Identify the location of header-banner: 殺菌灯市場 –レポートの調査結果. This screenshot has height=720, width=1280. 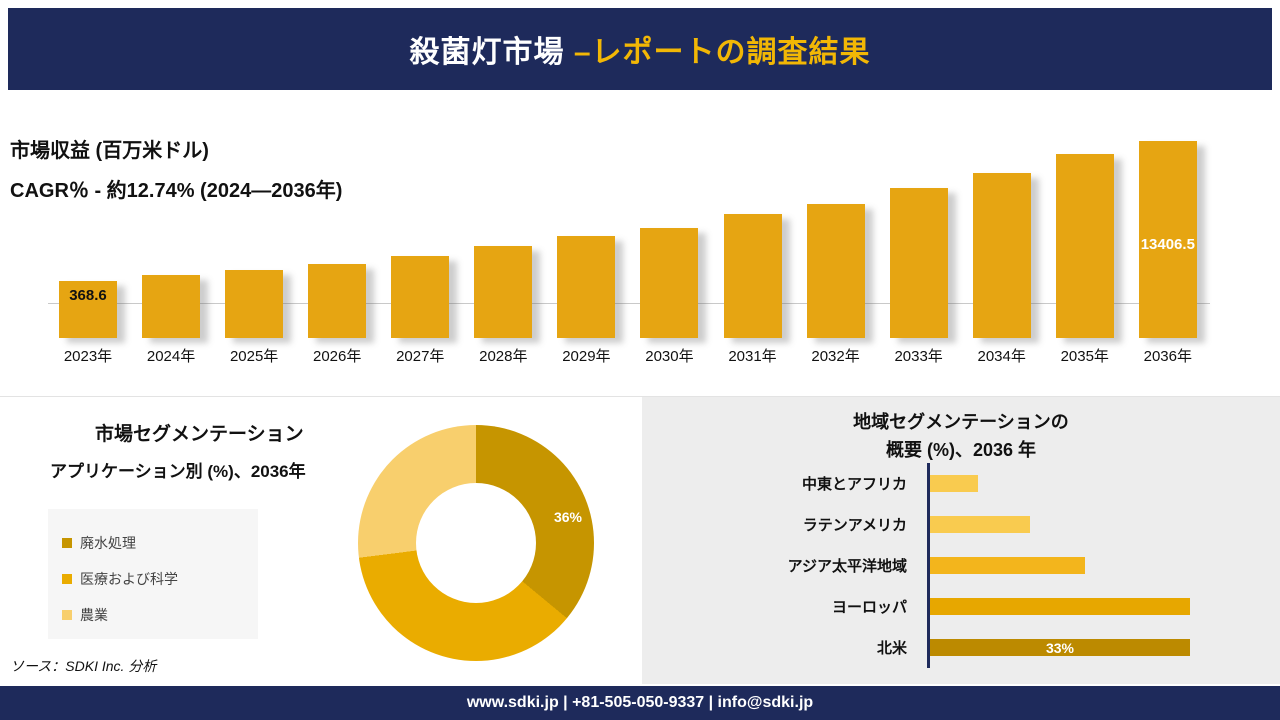
(640, 49).